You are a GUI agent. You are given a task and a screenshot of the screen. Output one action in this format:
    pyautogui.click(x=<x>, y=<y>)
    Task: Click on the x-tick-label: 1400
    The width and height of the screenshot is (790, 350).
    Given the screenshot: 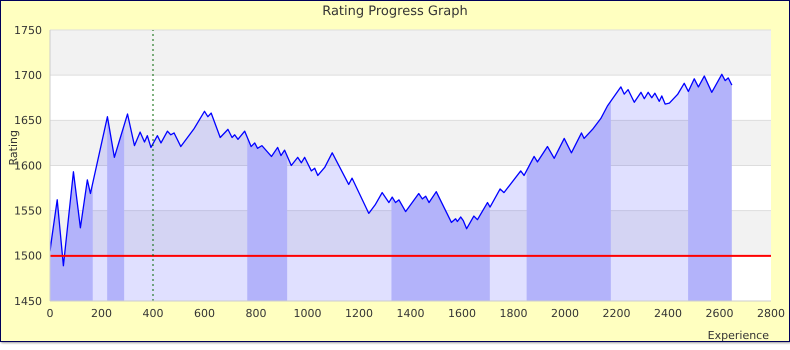 What is the action you would take?
    pyautogui.click(x=410, y=313)
    